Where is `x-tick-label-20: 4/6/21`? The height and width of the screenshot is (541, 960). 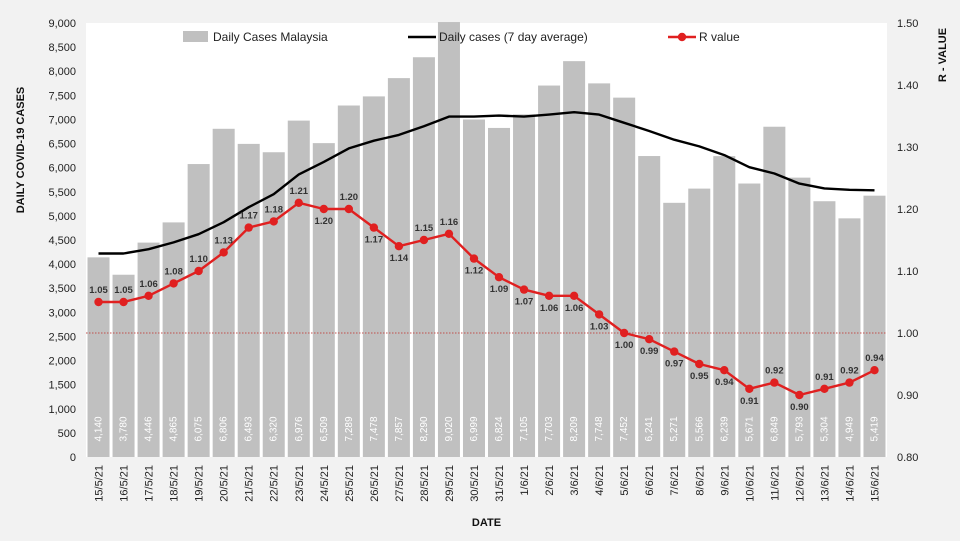
x-tick-label-20: 4/6/21 is located at coordinates (600, 480).